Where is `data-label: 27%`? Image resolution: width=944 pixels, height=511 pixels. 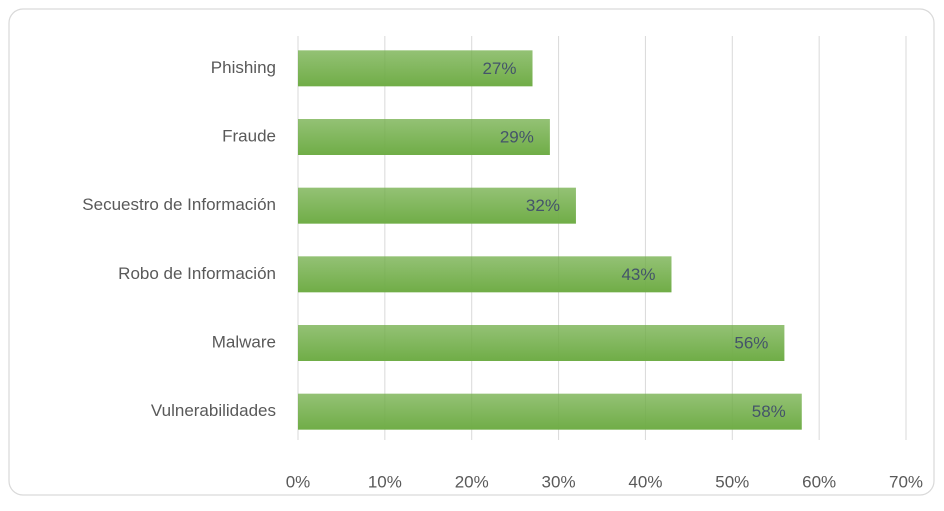
data-label: 27% is located at coordinates (499, 68).